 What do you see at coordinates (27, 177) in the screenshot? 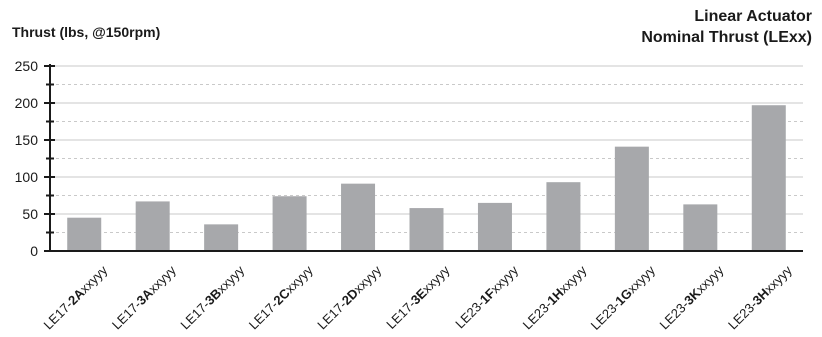
I see `y-tick-label: 100` at bounding box center [27, 177].